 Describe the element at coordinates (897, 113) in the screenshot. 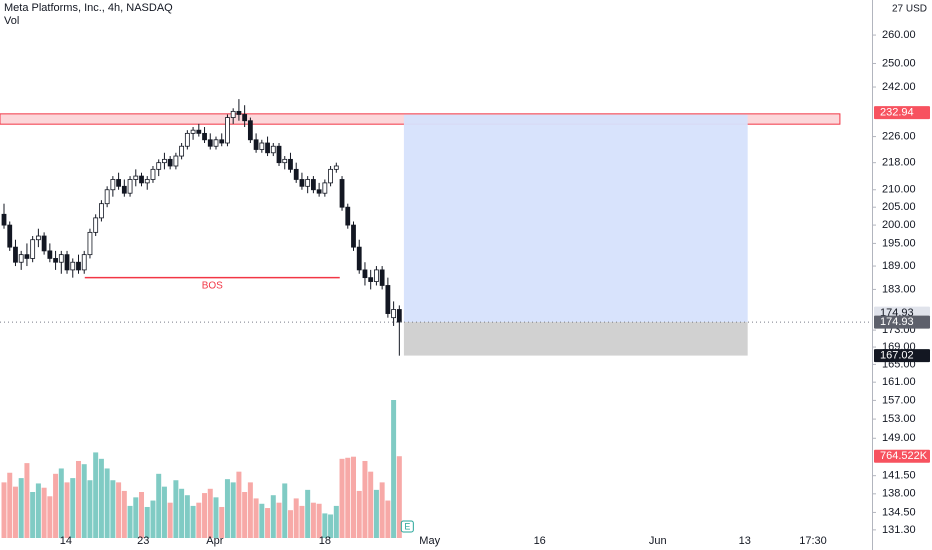

I see `target-price-label: 232.94` at that location.